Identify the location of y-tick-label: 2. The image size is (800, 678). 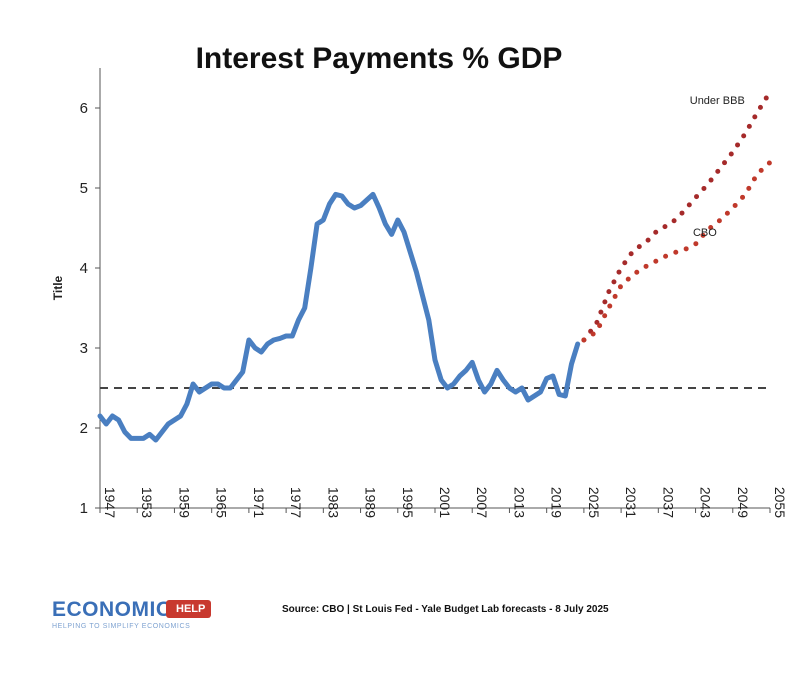
(84, 428).